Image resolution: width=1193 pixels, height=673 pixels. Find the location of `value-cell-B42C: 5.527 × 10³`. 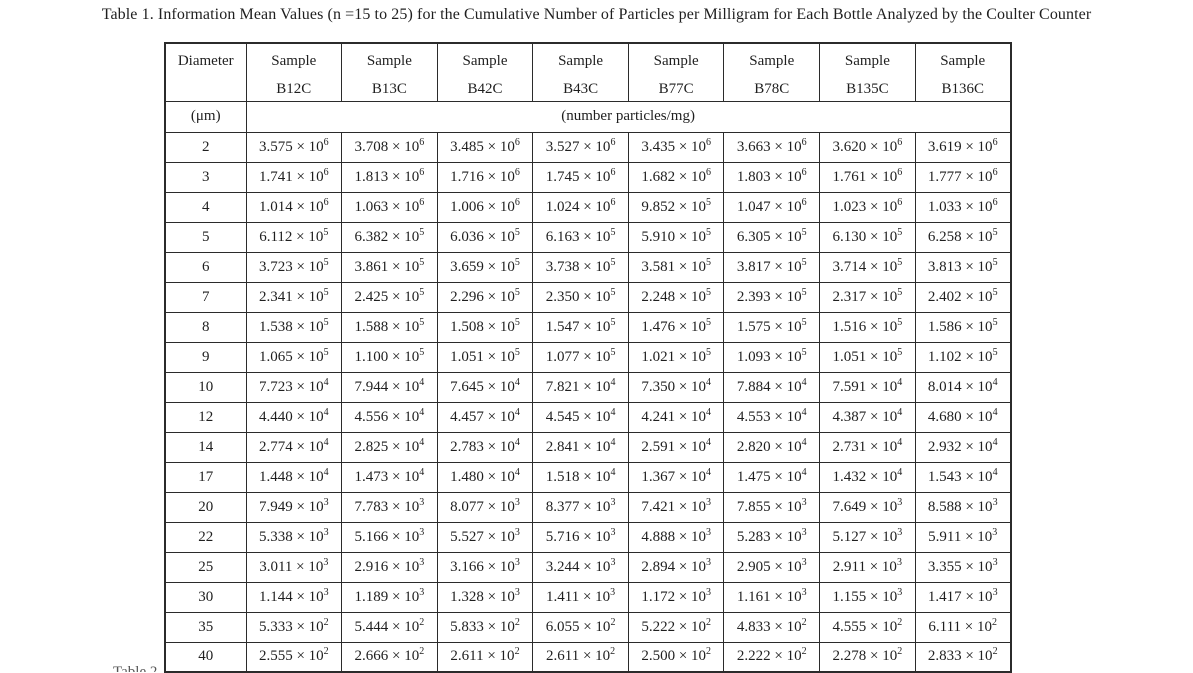

value-cell-B42C: 5.527 × 10³ is located at coordinates (485, 537).